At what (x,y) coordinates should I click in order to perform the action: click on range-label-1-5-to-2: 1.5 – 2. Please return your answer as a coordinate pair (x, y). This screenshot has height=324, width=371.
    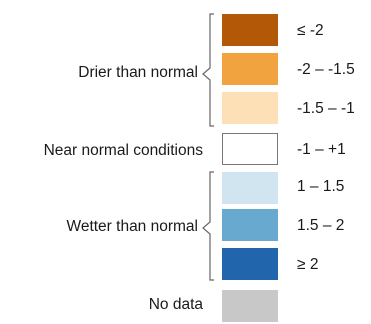
    Looking at the image, I should click on (321, 225).